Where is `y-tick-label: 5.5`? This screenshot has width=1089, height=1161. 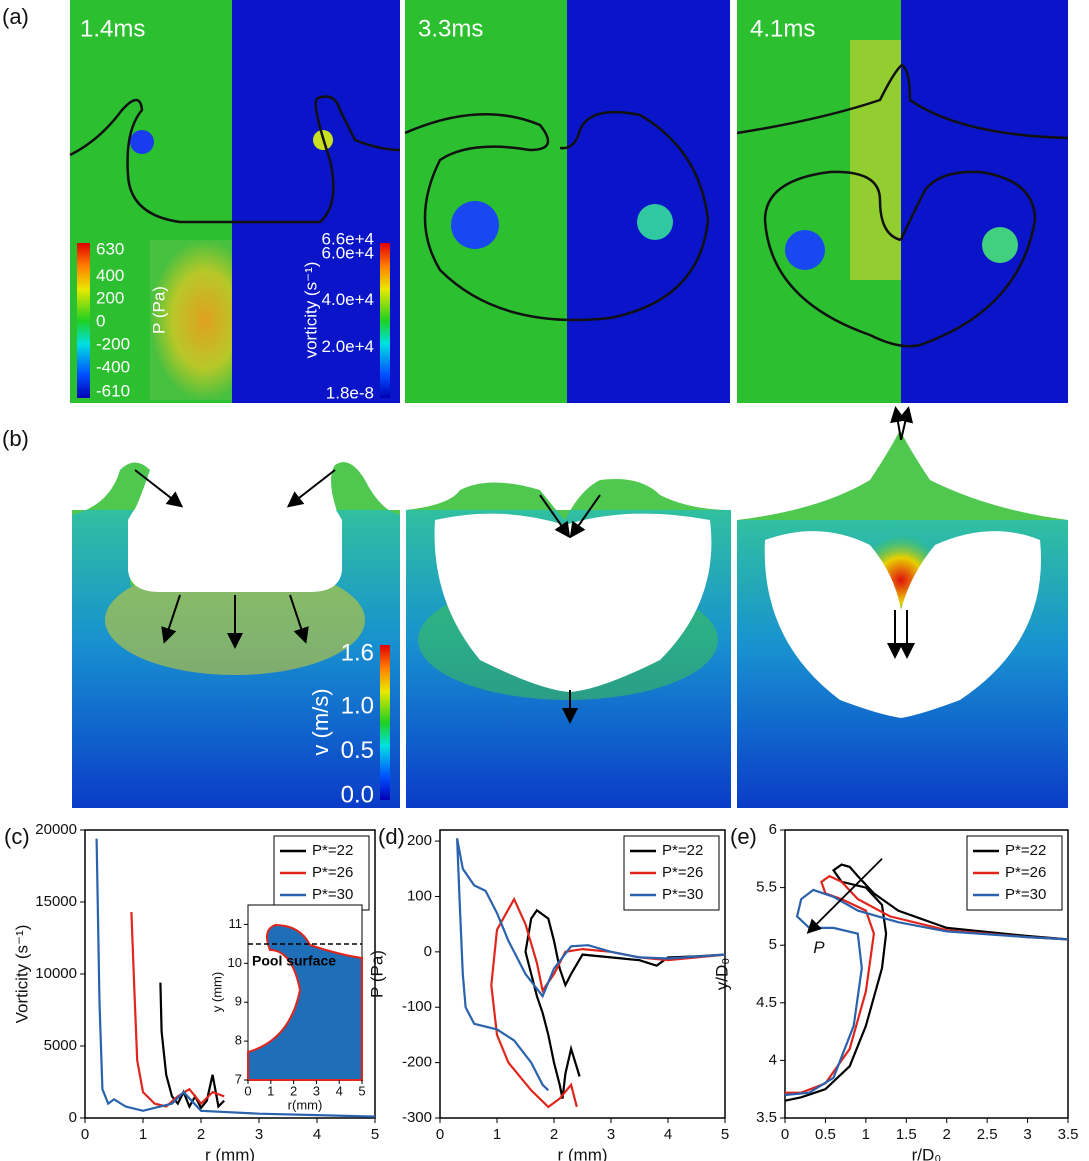
y-tick-label: 5.5 is located at coordinates (766, 887).